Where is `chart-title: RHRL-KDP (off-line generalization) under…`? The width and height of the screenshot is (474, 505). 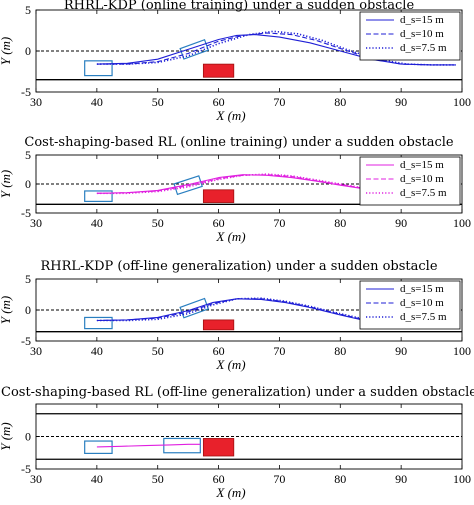 chart-title: RHRL-KDP (off-line generalization) under… is located at coordinates (238, 266).